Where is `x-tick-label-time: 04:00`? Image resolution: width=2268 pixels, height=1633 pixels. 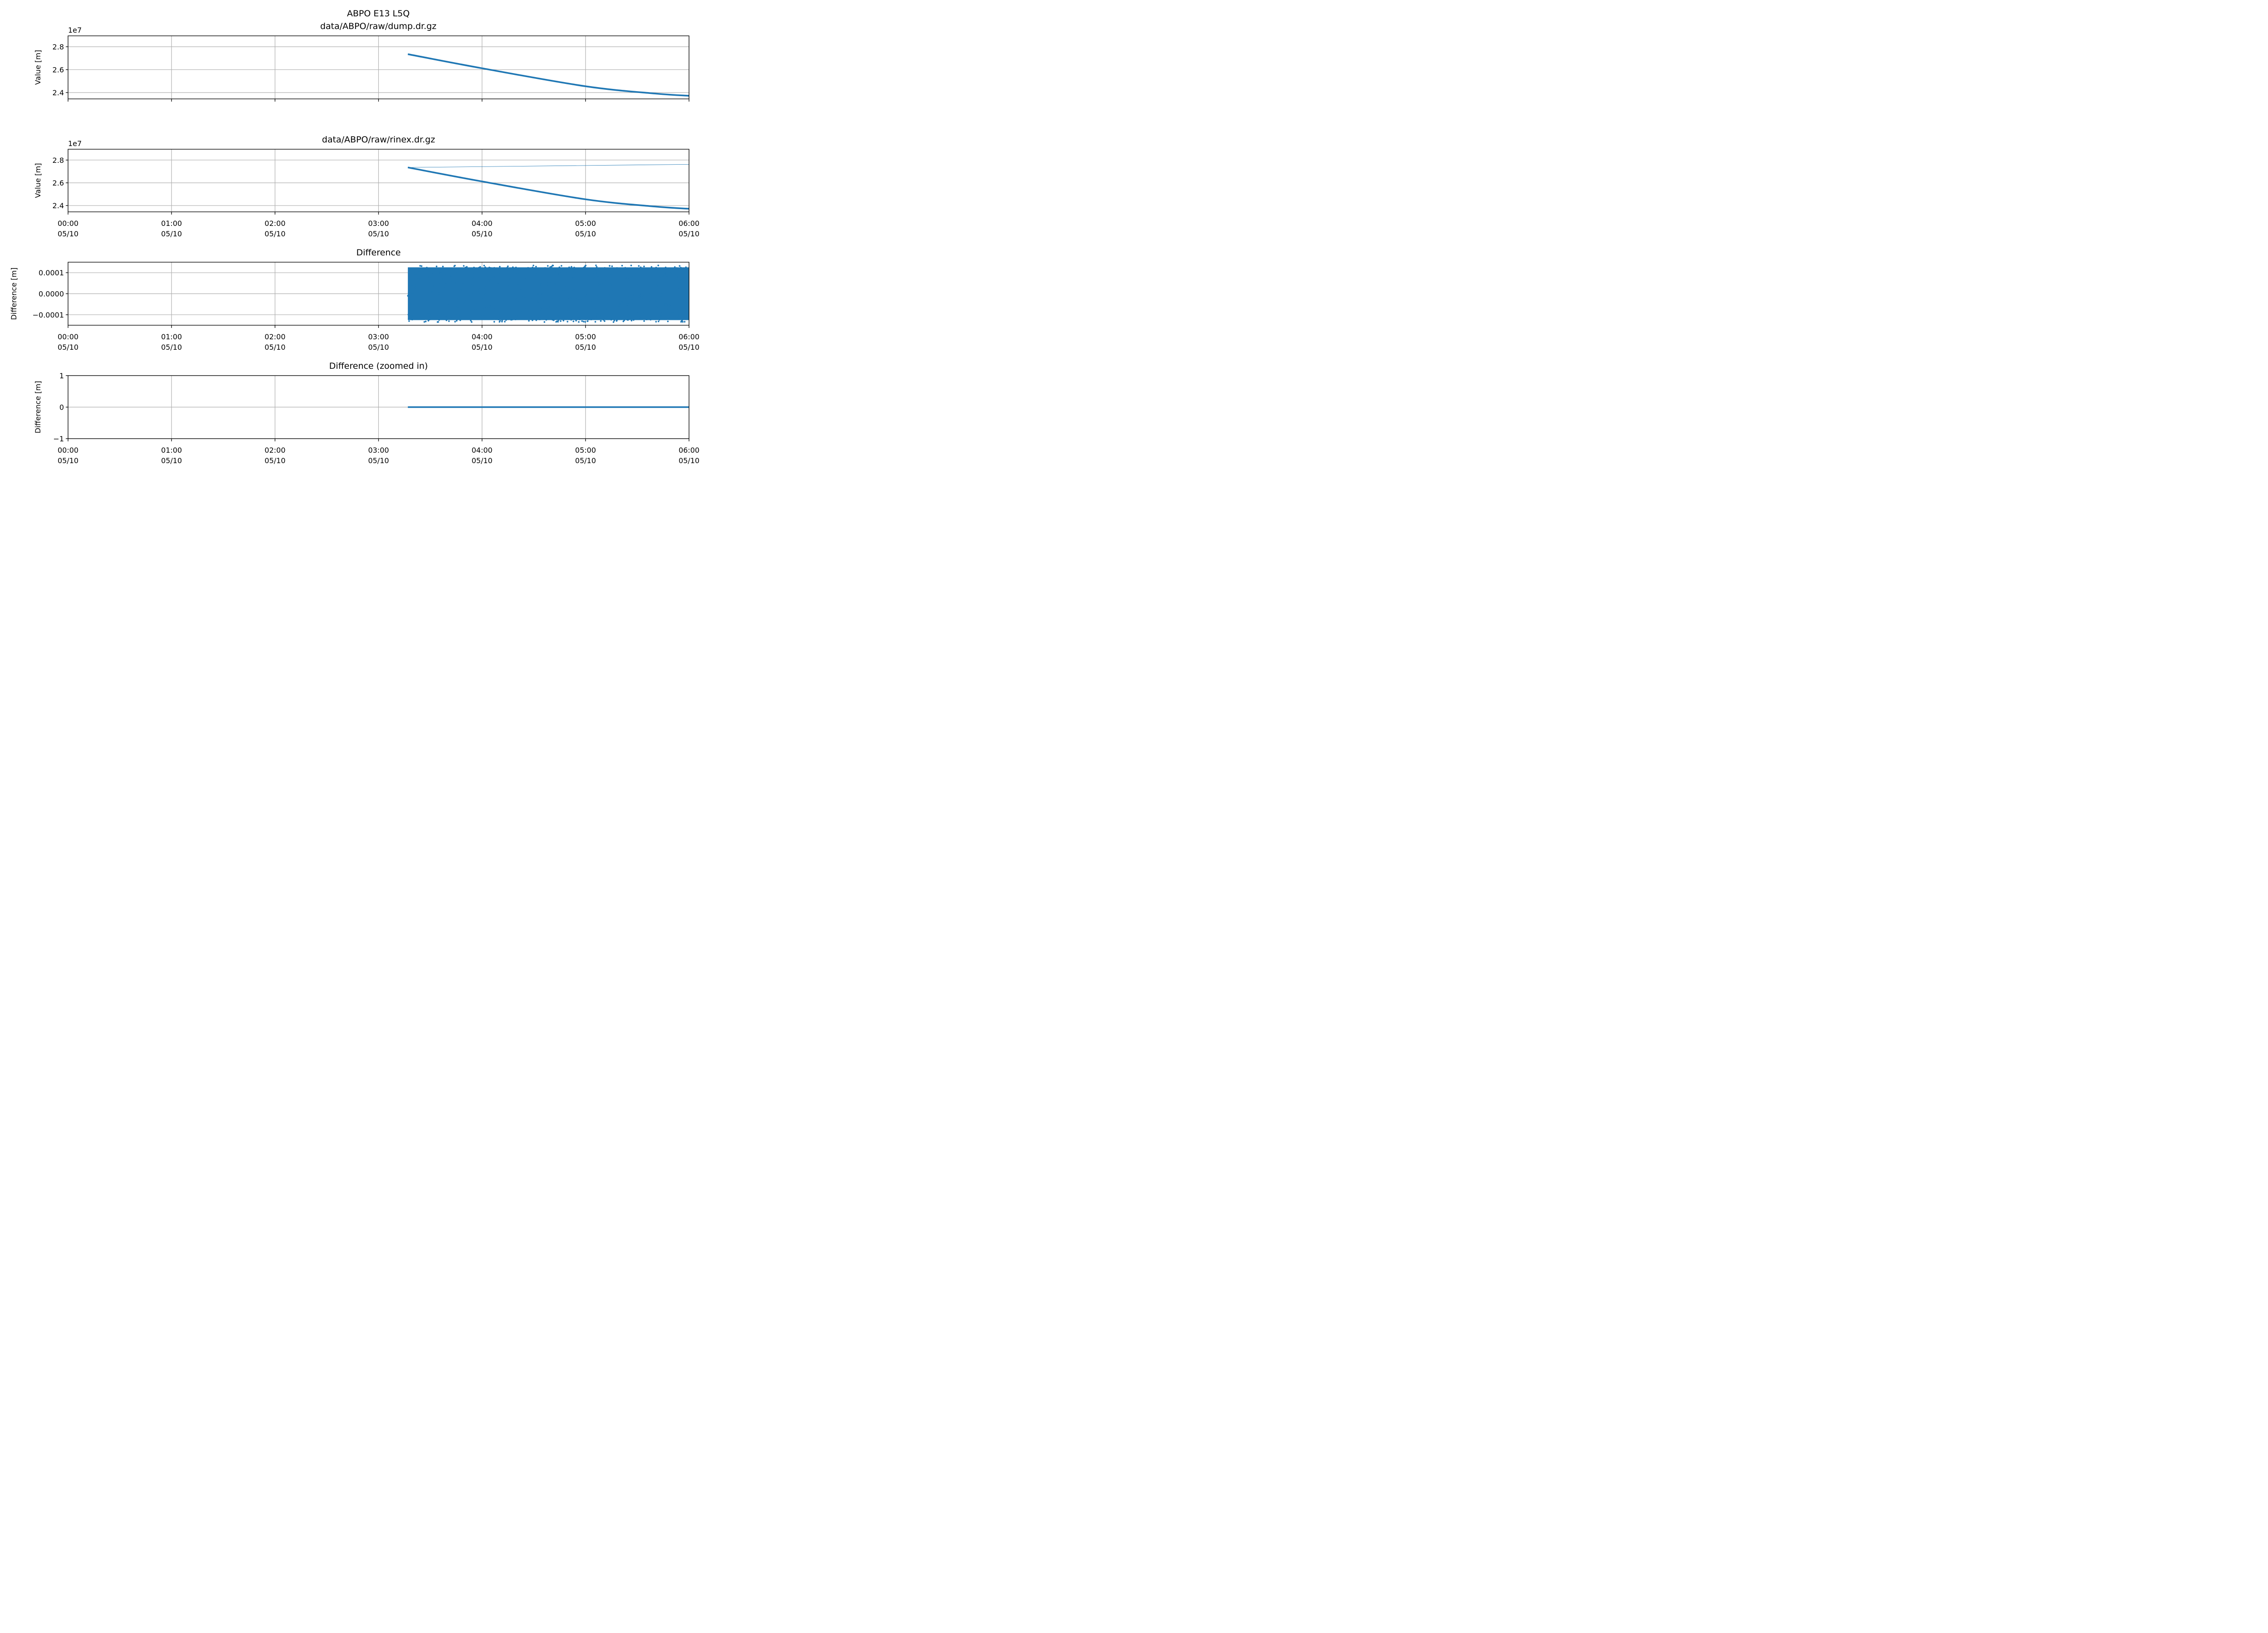
x-tick-label-time: 04:00 is located at coordinates (482, 336).